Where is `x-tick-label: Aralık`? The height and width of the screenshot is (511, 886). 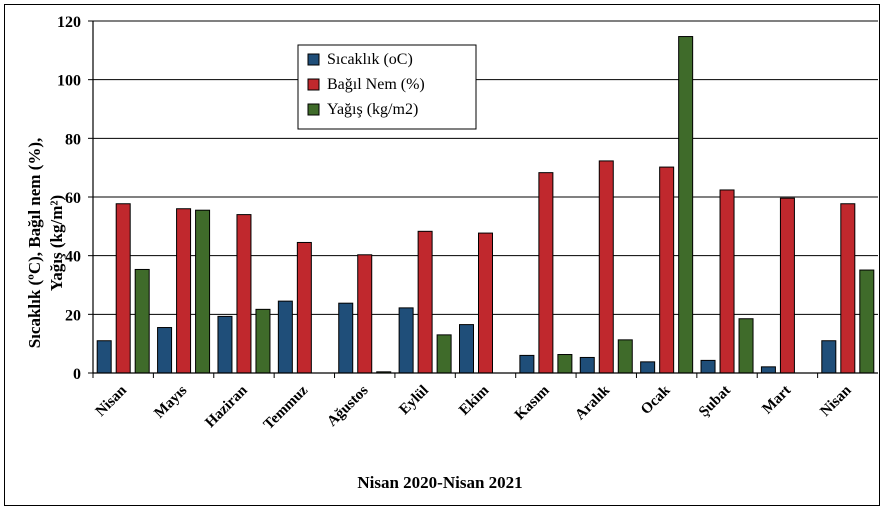 x-tick-label: Aralık is located at coordinates (592, 402).